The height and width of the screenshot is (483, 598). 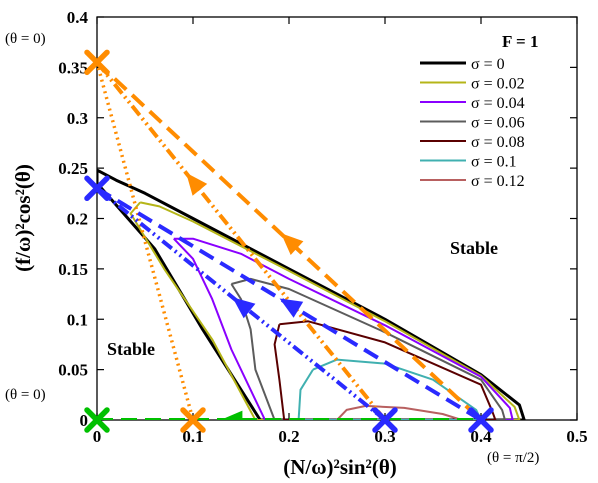 I want to click on annotation-stable-left: Stable, so click(x=131, y=349).